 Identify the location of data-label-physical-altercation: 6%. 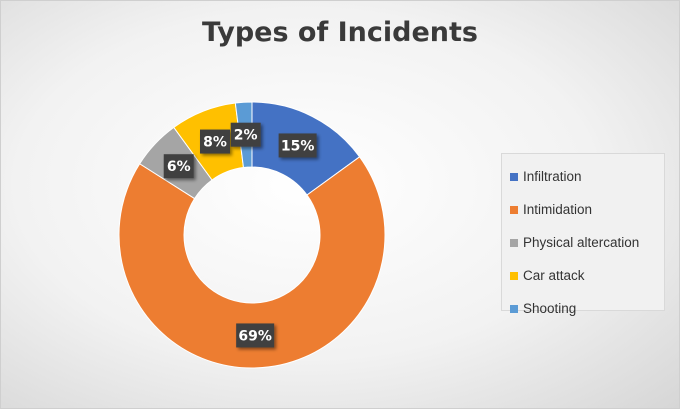
(178, 166).